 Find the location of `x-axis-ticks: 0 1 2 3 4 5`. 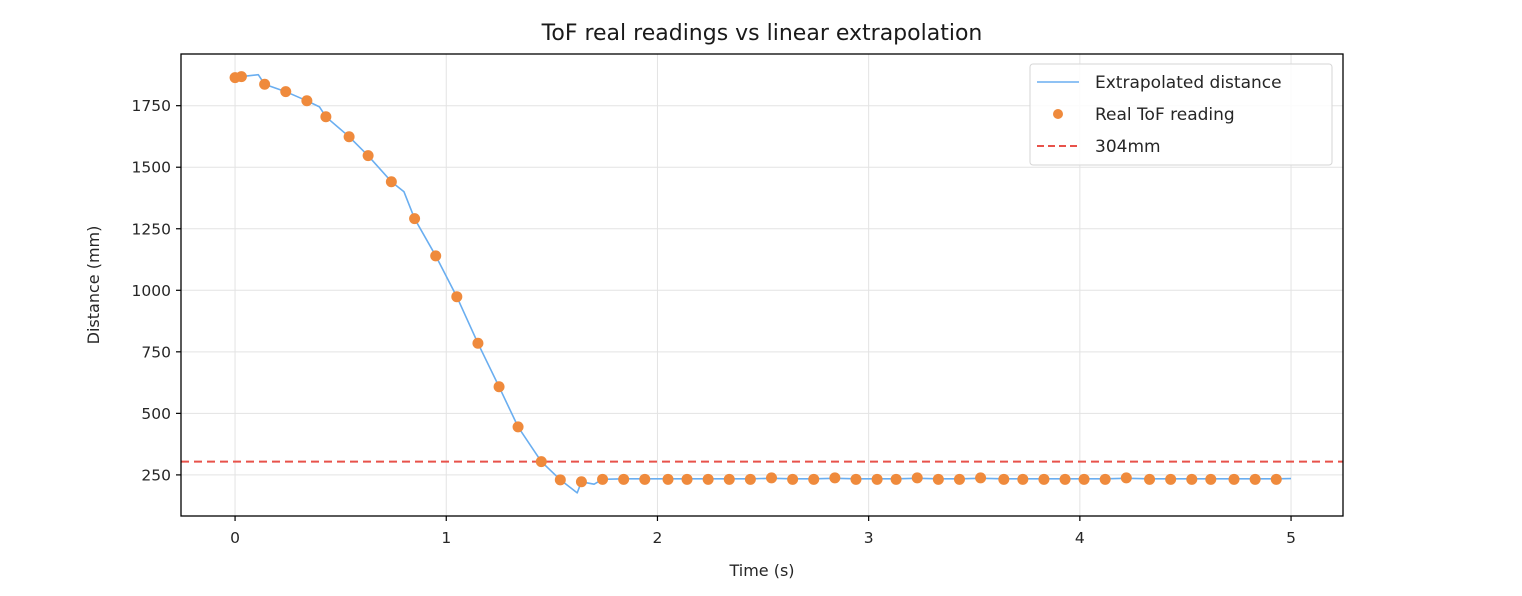

x-axis-ticks: 0 1 2 3 4 5 is located at coordinates (763, 531).